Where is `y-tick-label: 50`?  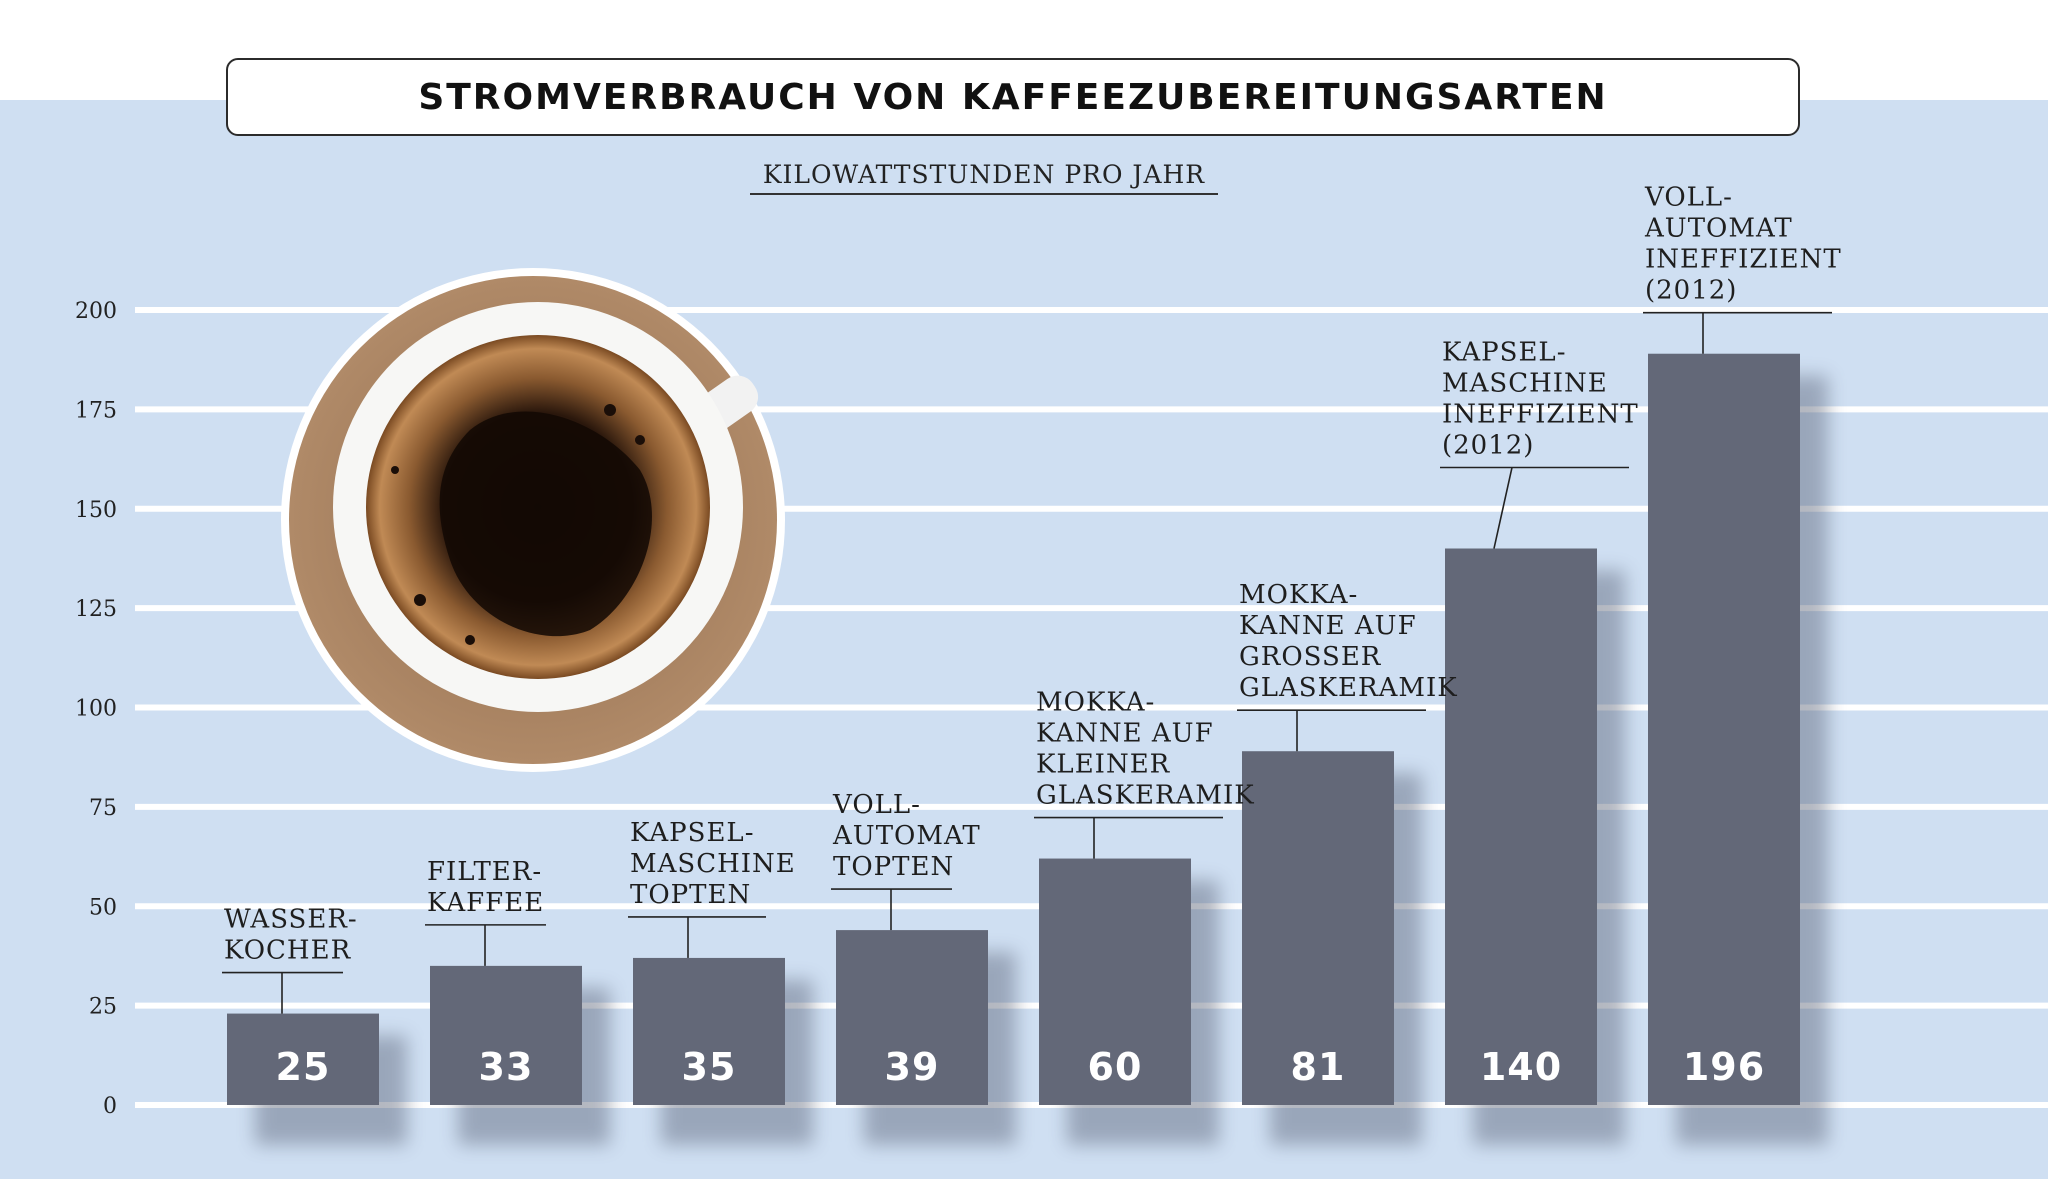 y-tick-label: 50 is located at coordinates (103, 907).